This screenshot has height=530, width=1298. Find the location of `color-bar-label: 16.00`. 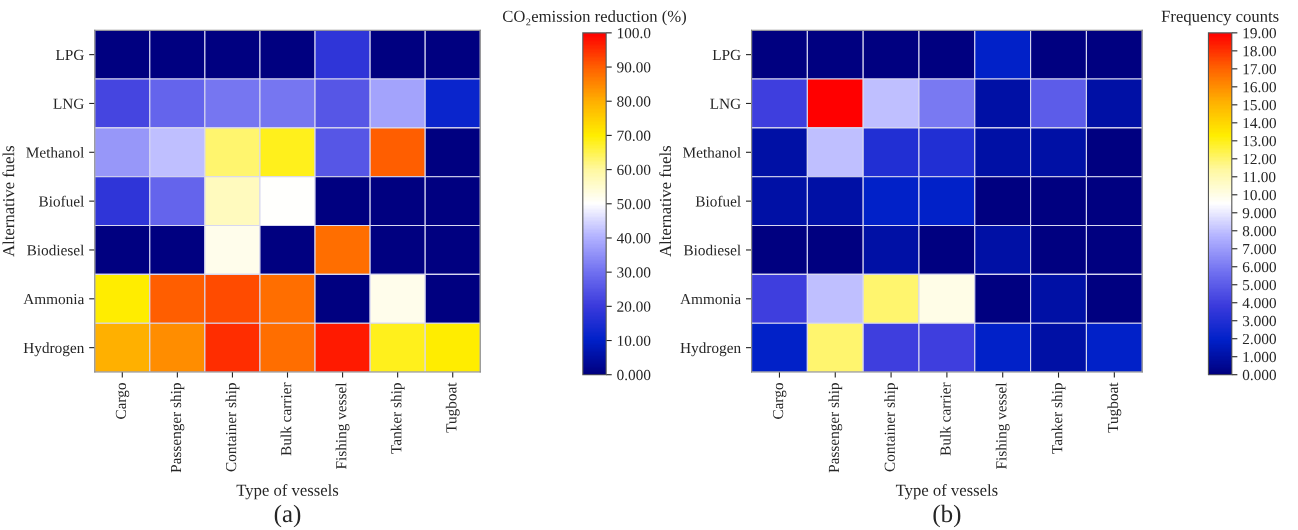

color-bar-label: 16.00 is located at coordinates (1260, 87).